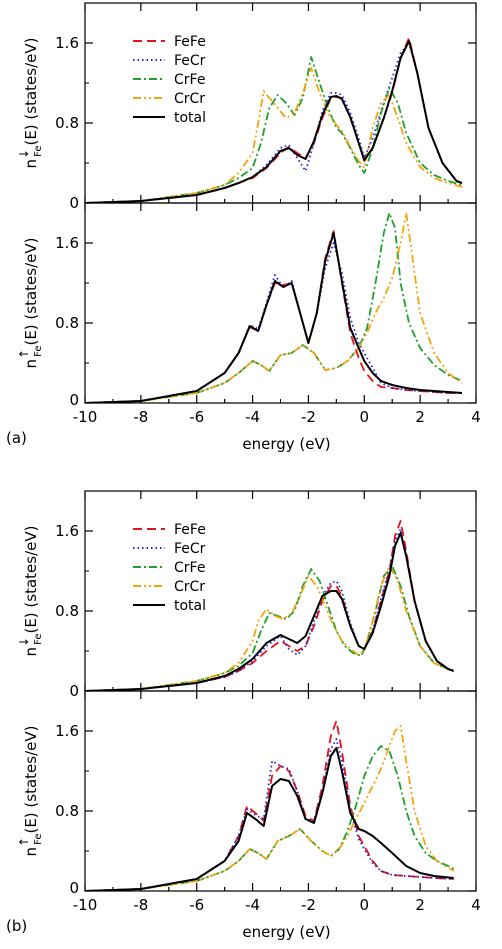 The height and width of the screenshot is (949, 502). I want to click on panel-label: (b), so click(16, 926).